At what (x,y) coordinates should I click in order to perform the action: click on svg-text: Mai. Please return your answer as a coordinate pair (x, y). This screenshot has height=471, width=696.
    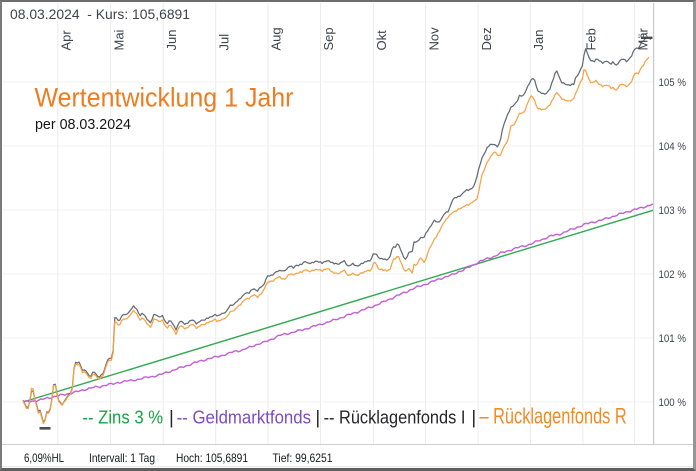
    Looking at the image, I should click on (118, 39).